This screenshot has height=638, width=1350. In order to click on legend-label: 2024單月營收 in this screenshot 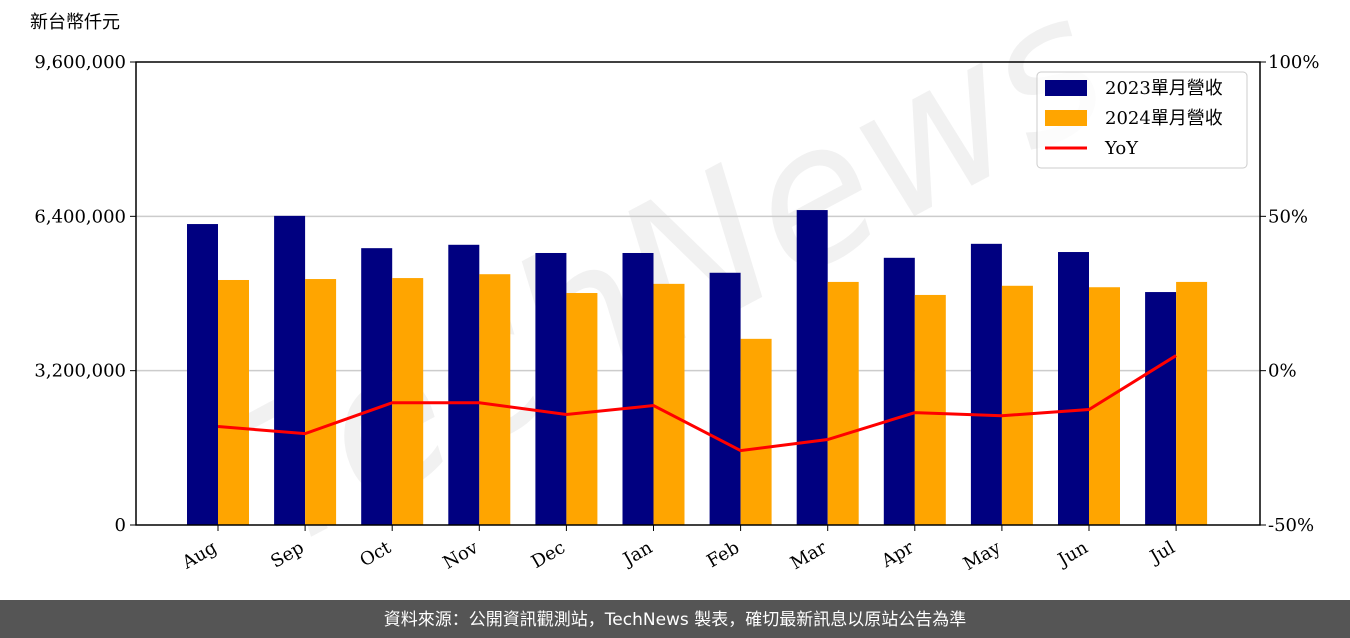, I will do `click(1164, 118)`.